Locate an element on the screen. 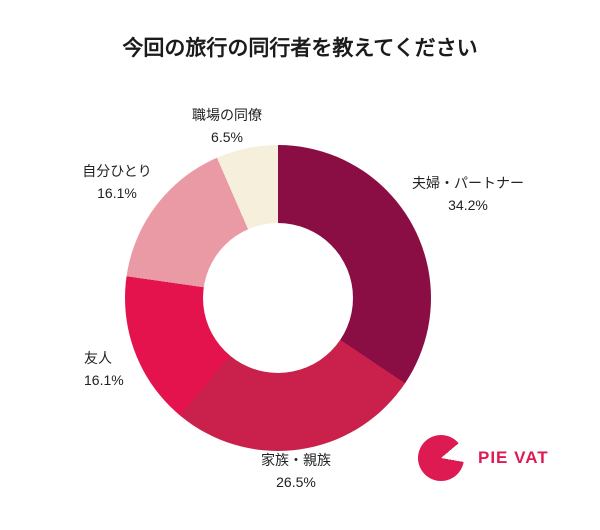  slice-percent: 6.5% is located at coordinates (227, 137).